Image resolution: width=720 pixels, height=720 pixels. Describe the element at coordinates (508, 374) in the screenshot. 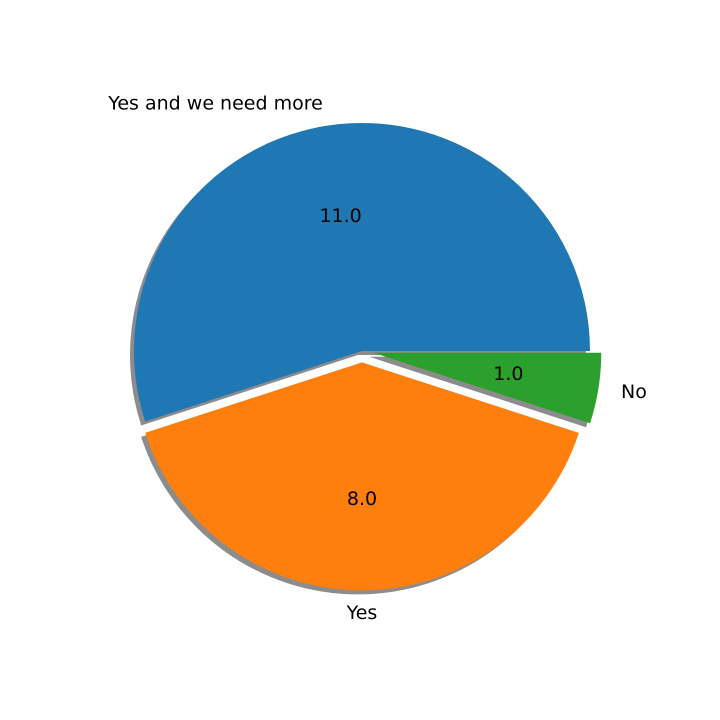

I see `slice-value-label-no: 1.0` at that location.